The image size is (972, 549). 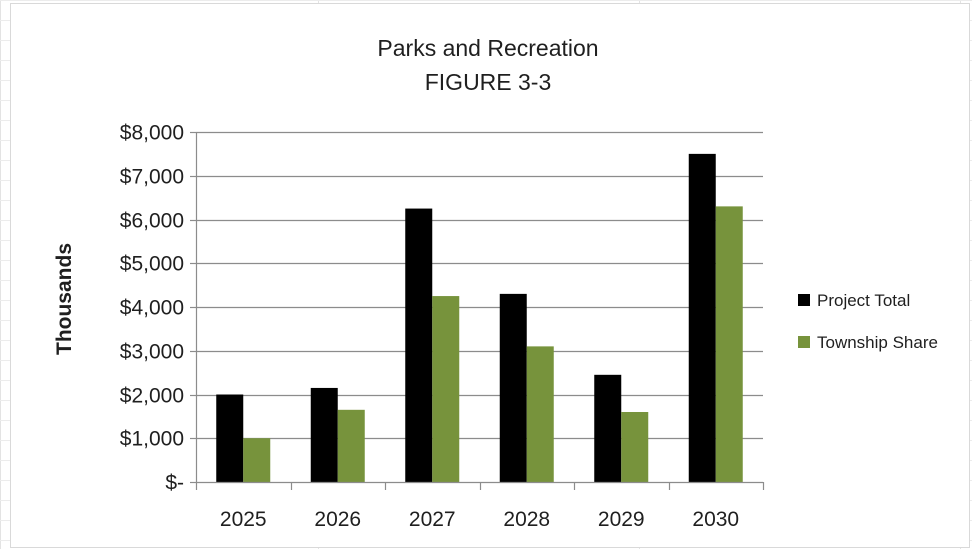 I want to click on y-tick-label: $7,000, so click(x=152, y=177).